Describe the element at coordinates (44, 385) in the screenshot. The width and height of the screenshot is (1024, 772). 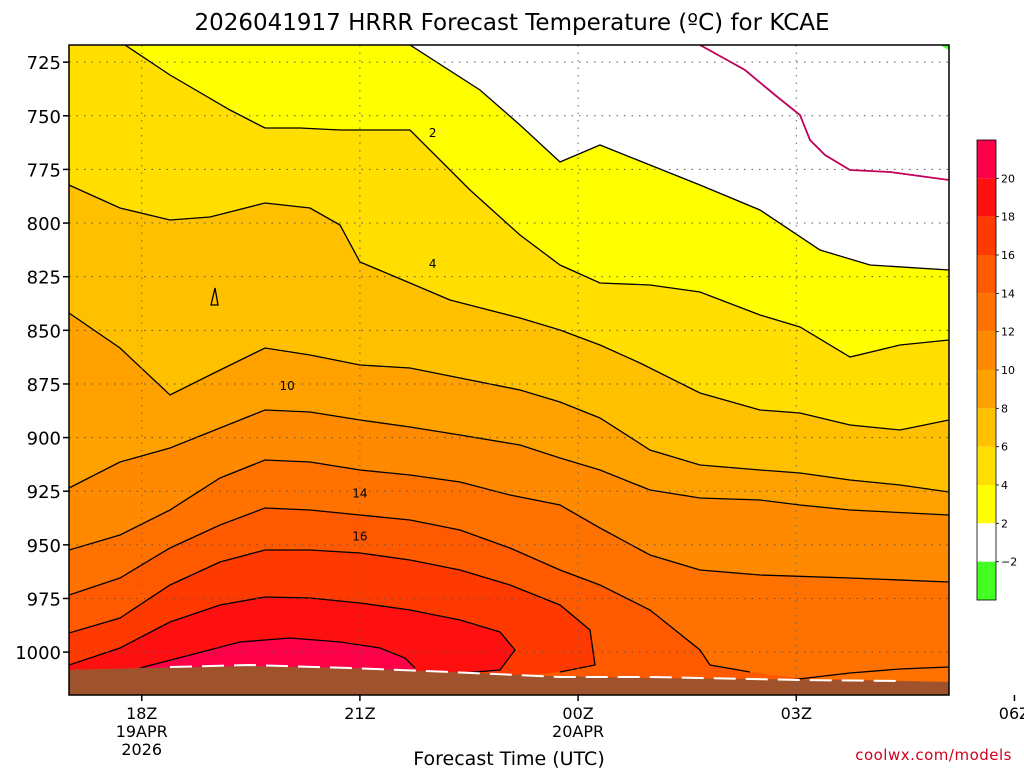
I see `y-tick-label: 875` at that location.